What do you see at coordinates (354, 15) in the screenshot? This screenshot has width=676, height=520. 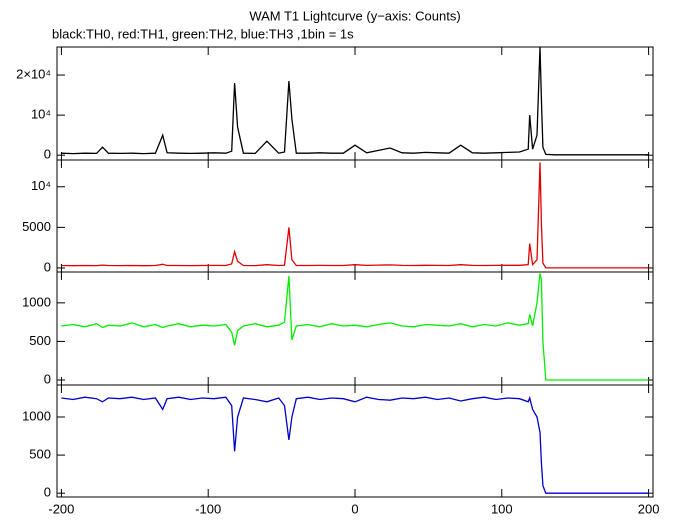 I see `chart-title: WAM T1 Lightcurve (y−axis: Counts)` at bounding box center [354, 15].